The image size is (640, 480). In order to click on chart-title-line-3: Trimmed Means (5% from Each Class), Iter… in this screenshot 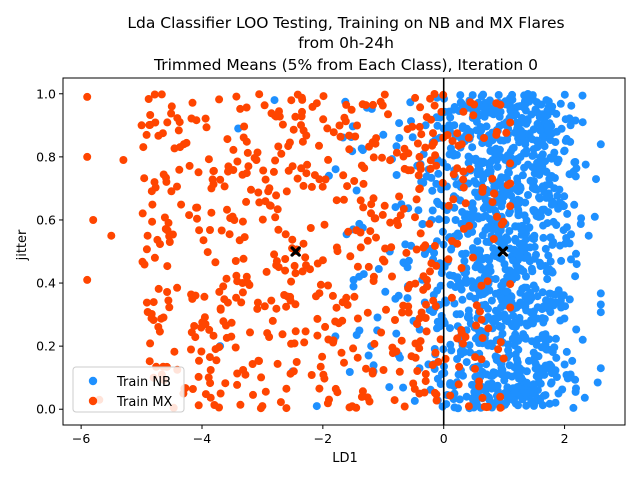, I will do `click(345, 65)`.